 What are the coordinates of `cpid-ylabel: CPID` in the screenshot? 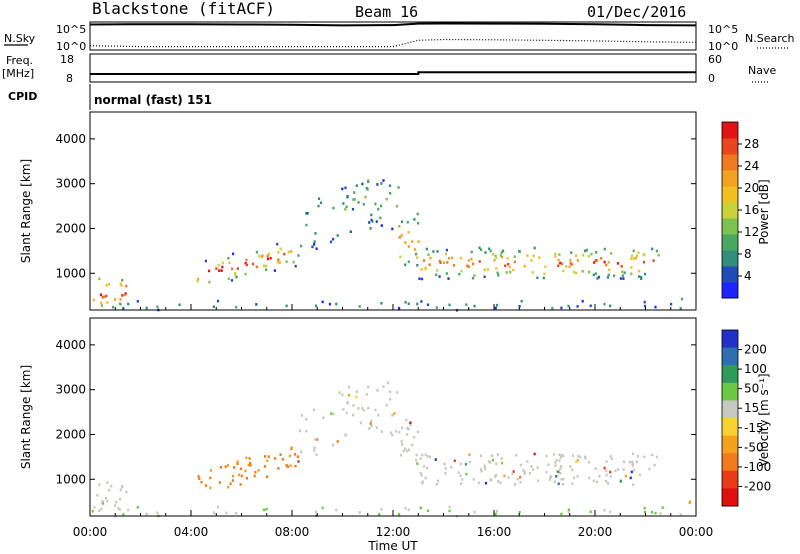 It's located at (22, 96).